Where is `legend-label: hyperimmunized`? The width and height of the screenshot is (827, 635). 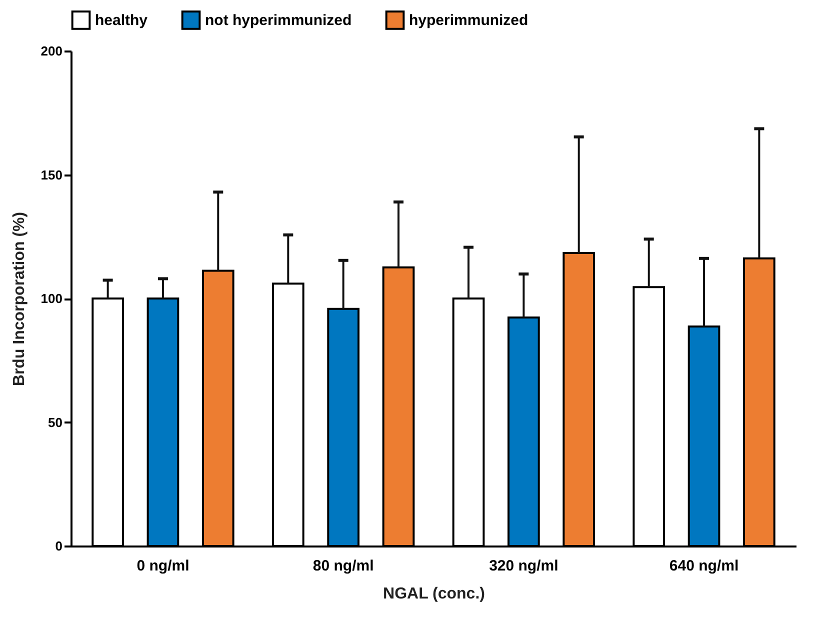 legend-label: hyperimmunized is located at coordinates (468, 21).